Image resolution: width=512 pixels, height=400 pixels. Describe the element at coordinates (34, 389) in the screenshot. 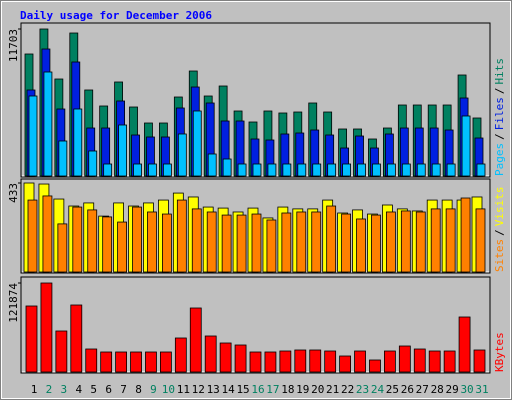

I see `x-tick-label: 1` at that location.